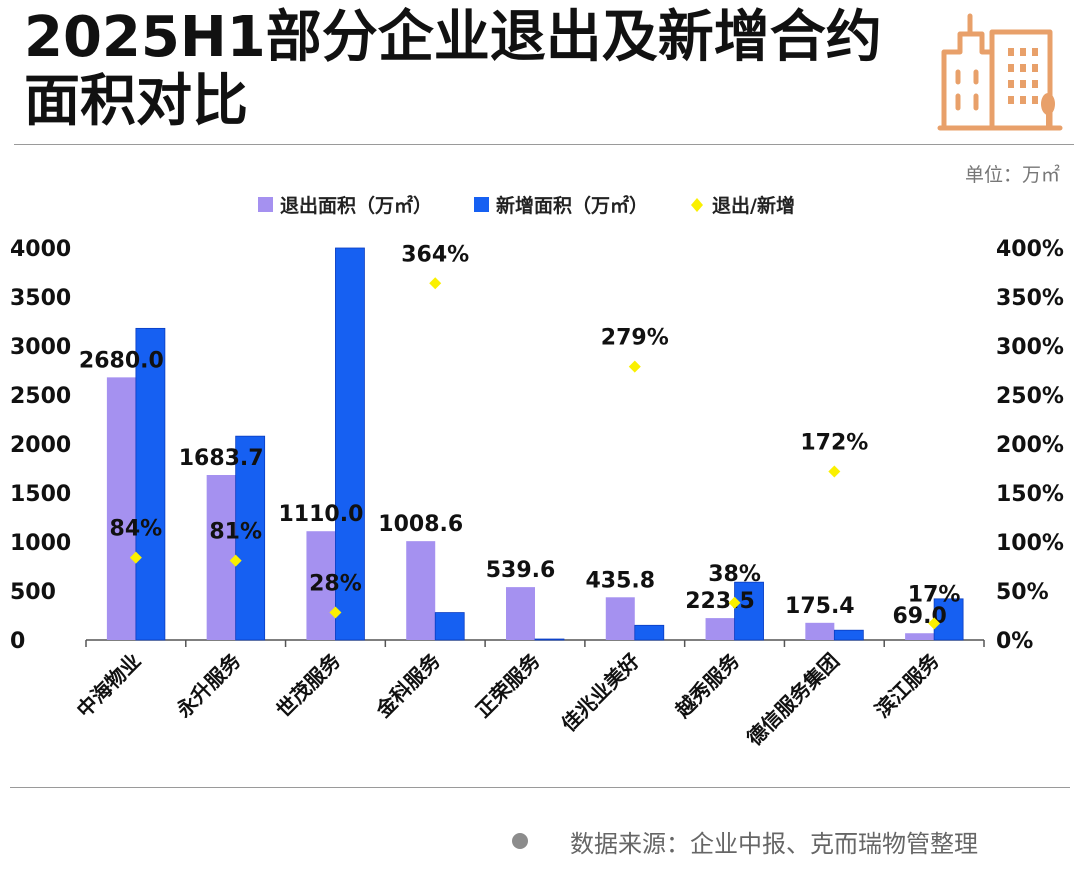 This screenshot has width=1080, height=891. I want to click on data-label-exit-2: 1110.0, so click(320, 514).